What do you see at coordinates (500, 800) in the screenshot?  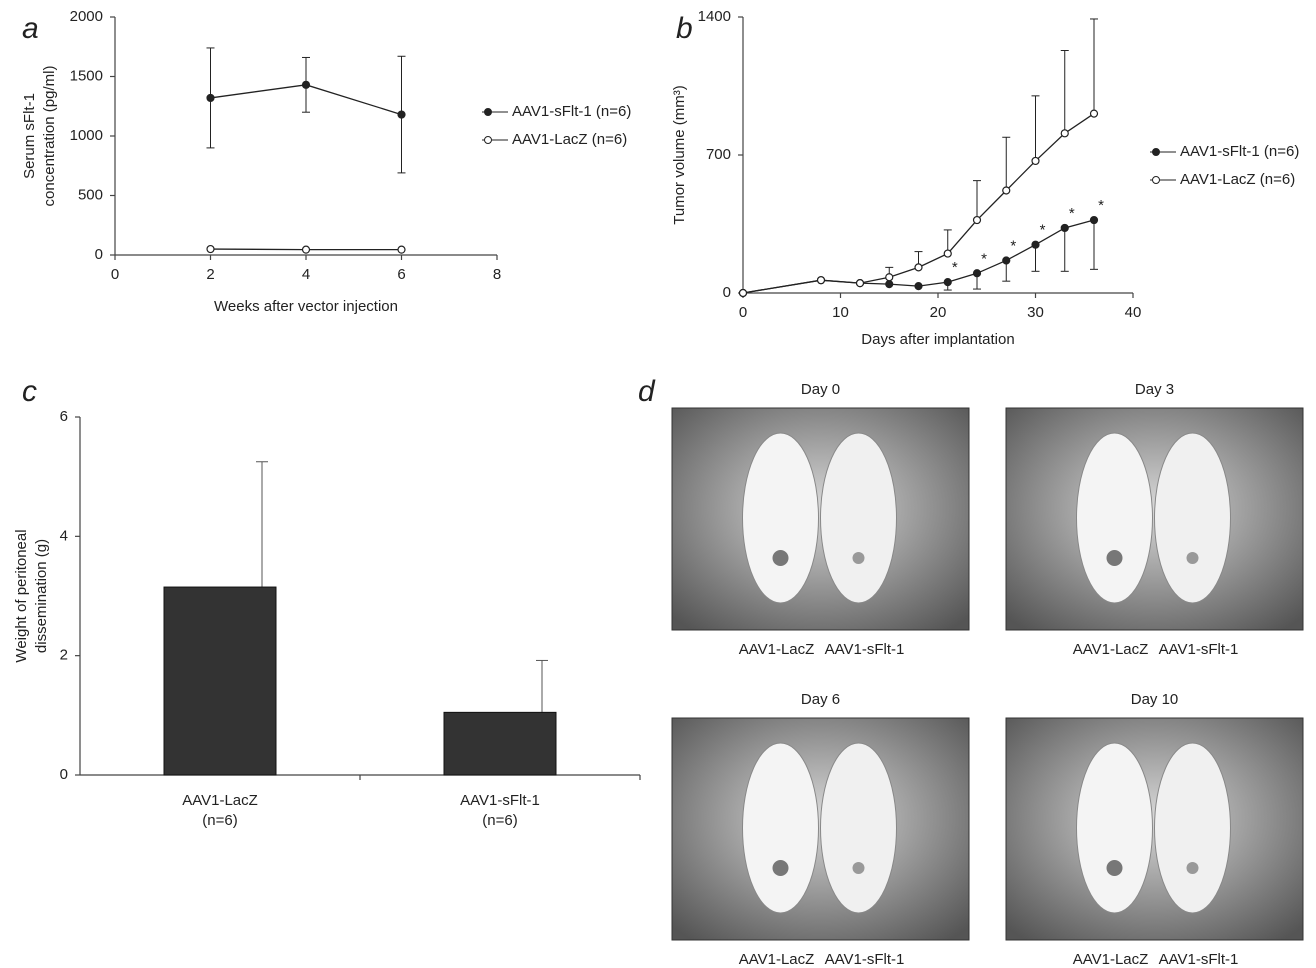 I see `x-tick-label-line: AAV1-sFlt-1` at bounding box center [500, 800].